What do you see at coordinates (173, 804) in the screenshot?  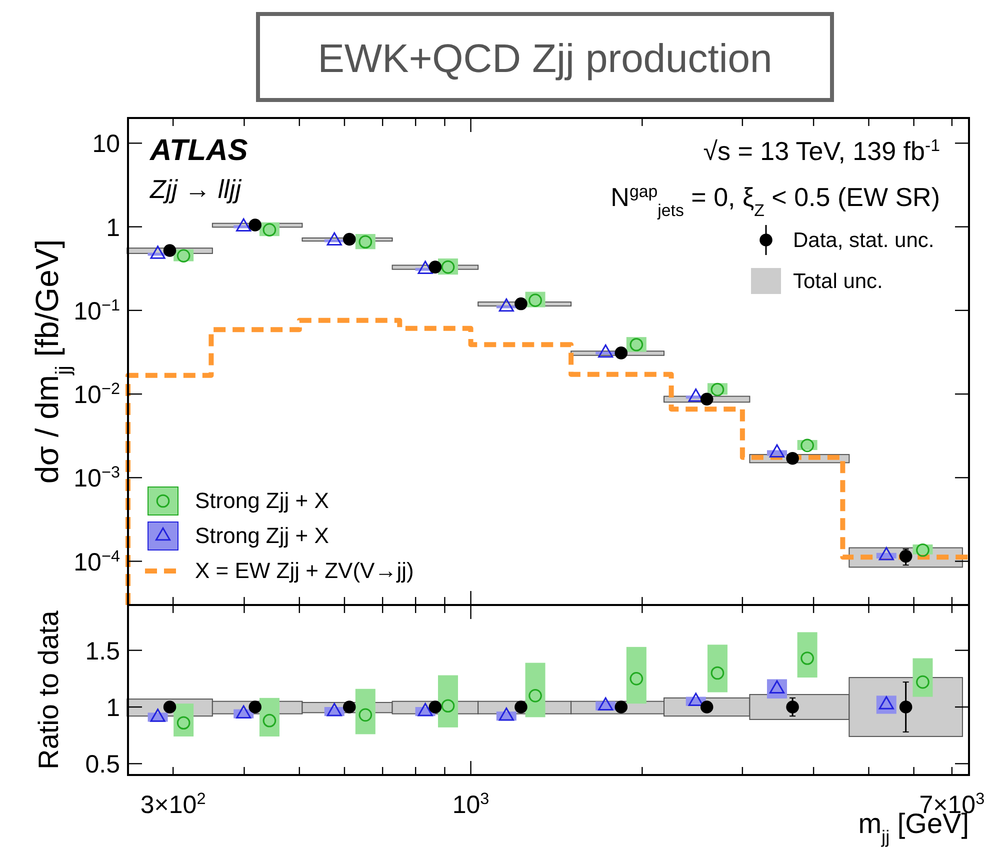 I see `x-tick-label: 3×10$^{2}$` at bounding box center [173, 804].